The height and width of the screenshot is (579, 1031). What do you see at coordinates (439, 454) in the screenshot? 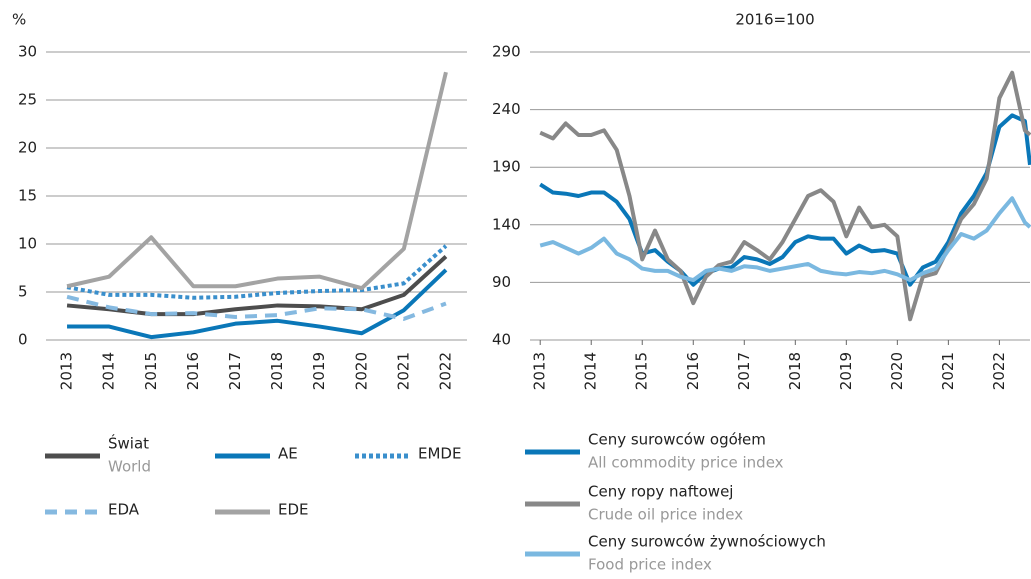
I see `legend-label: EMDE` at bounding box center [439, 454].